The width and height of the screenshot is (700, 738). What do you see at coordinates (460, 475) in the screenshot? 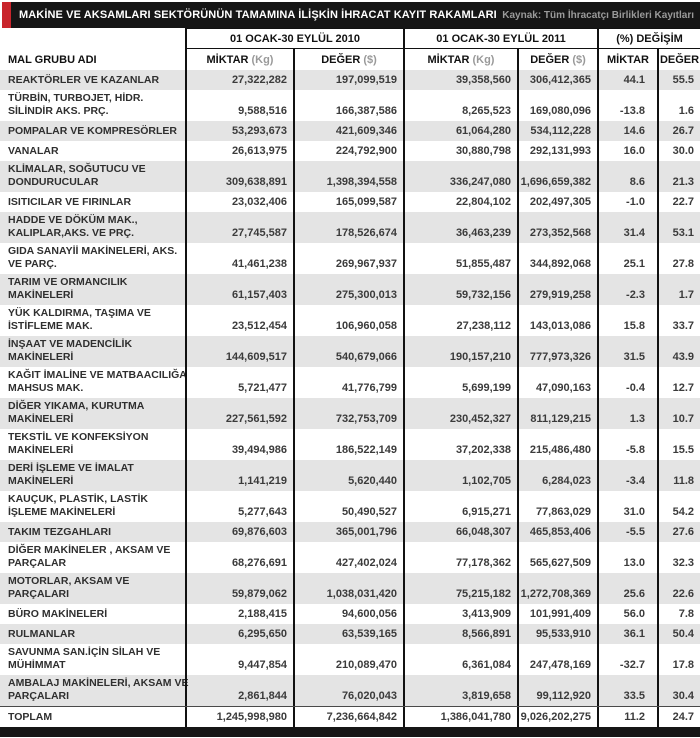
I see `value-miktar-2011: 1,102,705` at bounding box center [460, 475].